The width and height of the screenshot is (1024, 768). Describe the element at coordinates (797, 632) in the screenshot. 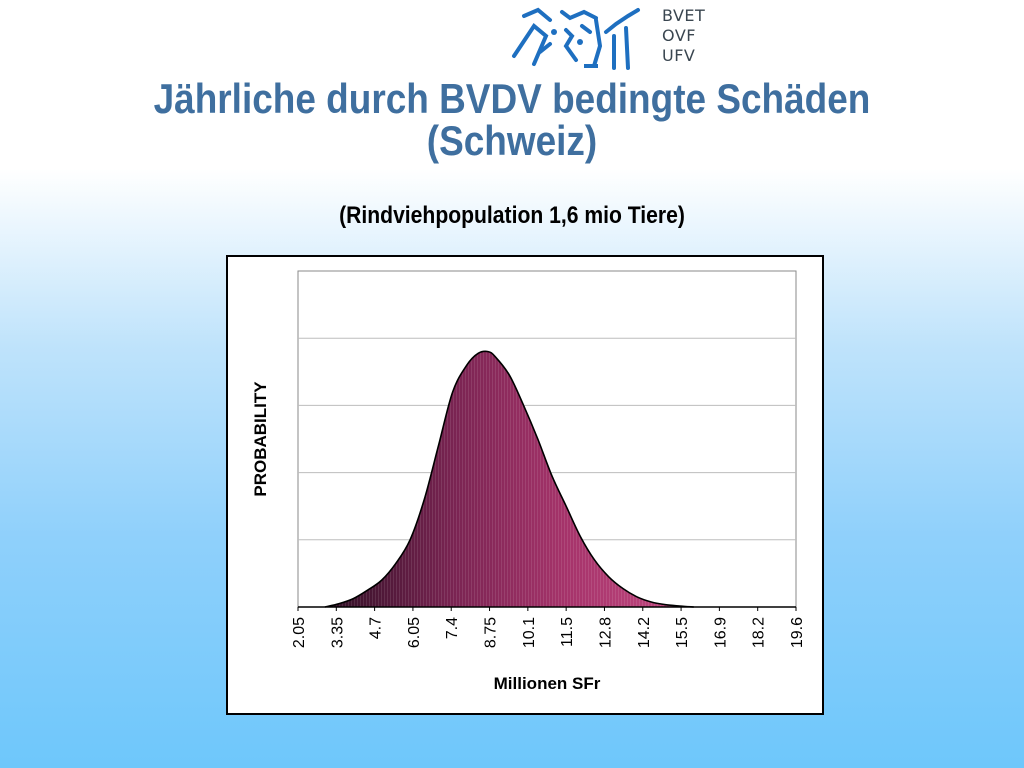

I see `x-tick-label: 19.6` at that location.